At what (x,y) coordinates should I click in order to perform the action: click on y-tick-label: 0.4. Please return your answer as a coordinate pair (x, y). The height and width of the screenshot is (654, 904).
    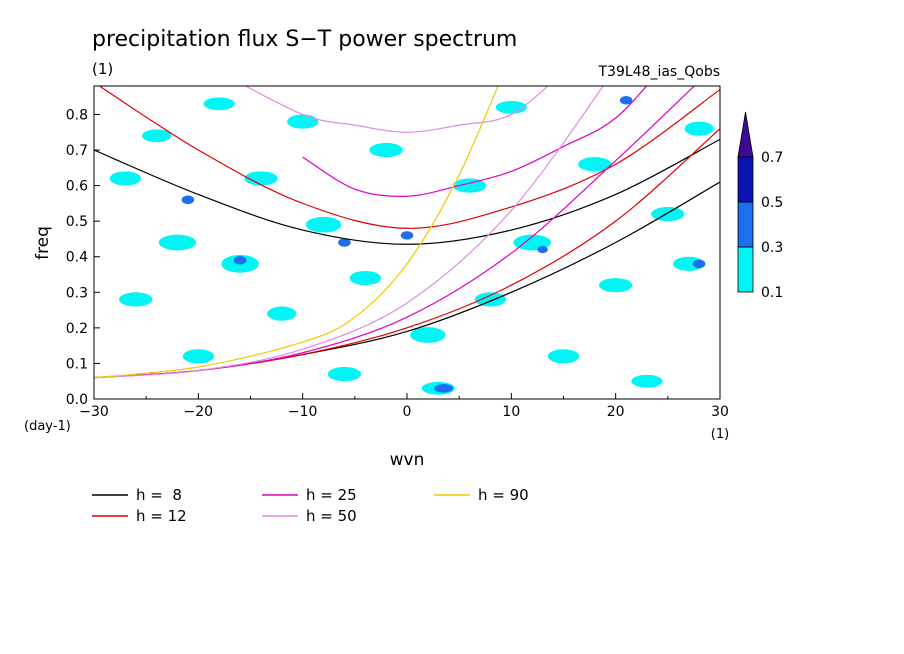
    Looking at the image, I should click on (77, 258).